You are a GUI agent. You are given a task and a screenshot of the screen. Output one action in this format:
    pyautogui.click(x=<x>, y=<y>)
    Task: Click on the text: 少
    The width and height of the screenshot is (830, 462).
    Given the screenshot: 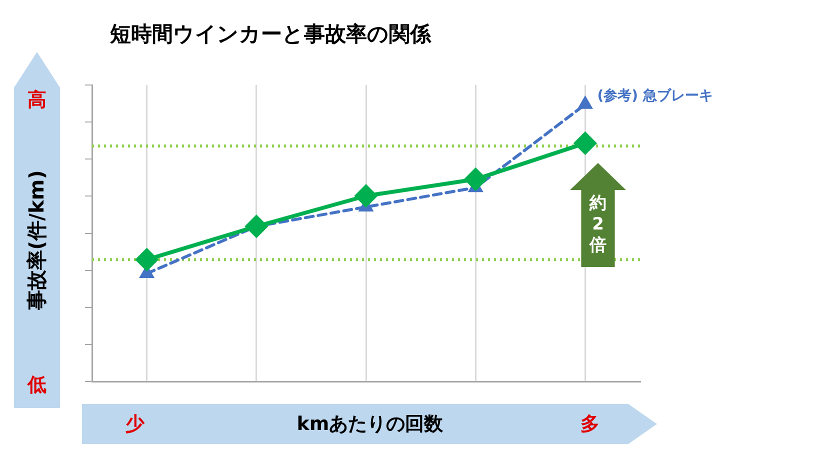 What is the action you would take?
    pyautogui.click(x=135, y=424)
    